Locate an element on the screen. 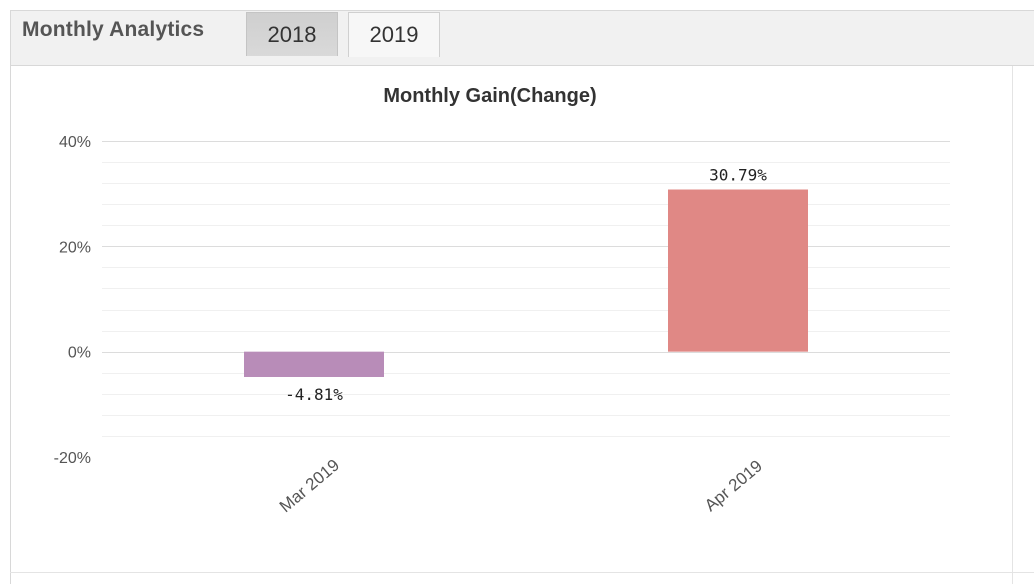 The height and width of the screenshot is (584, 1034). panel-divider-bottom is located at coordinates (522, 572).